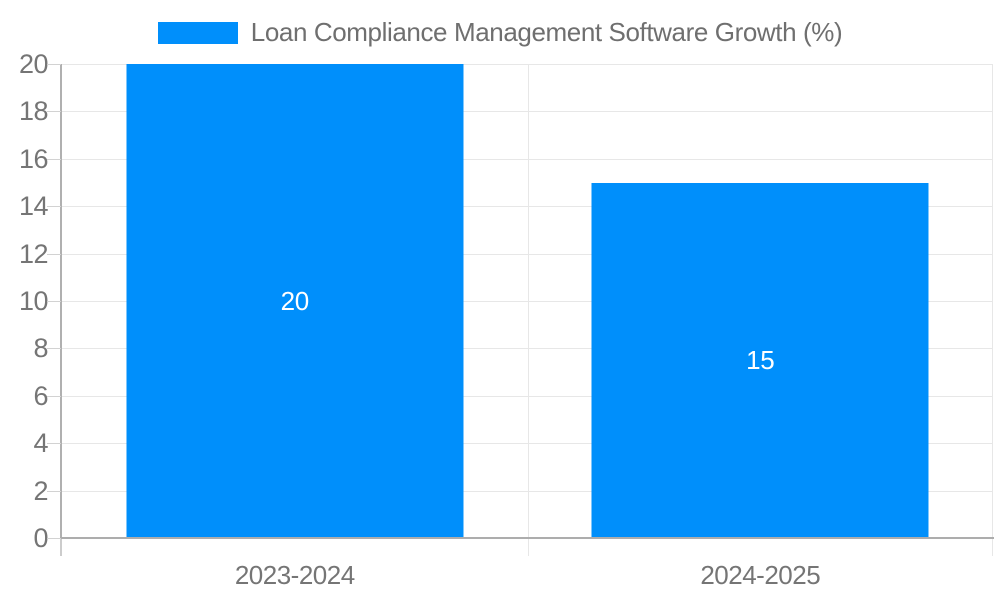 The height and width of the screenshot is (600, 1000). I want to click on y-axis-line, so click(61, 302).